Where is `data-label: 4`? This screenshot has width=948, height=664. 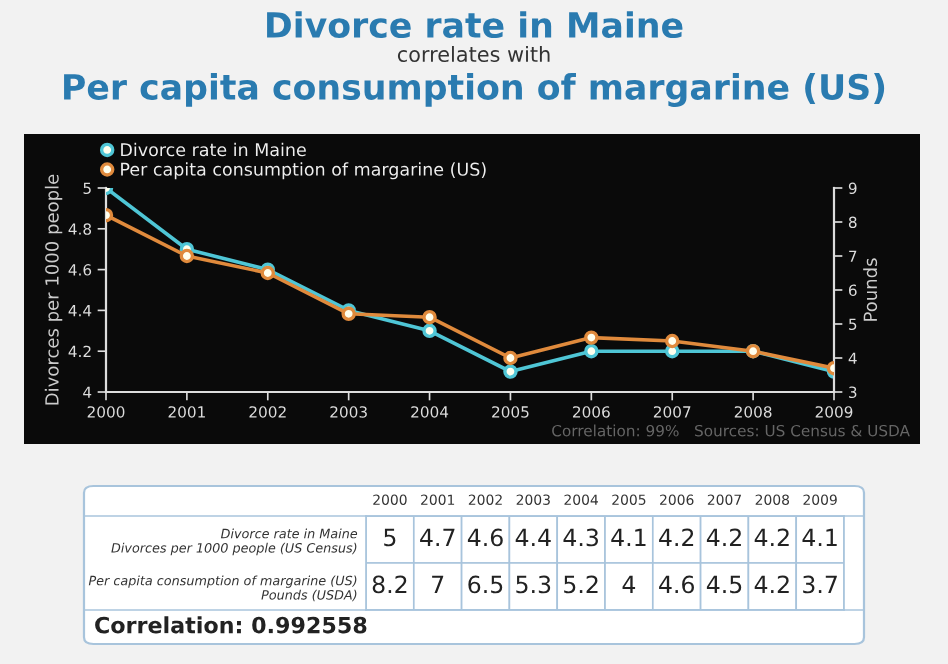
data-label: 4 is located at coordinates (629, 584).